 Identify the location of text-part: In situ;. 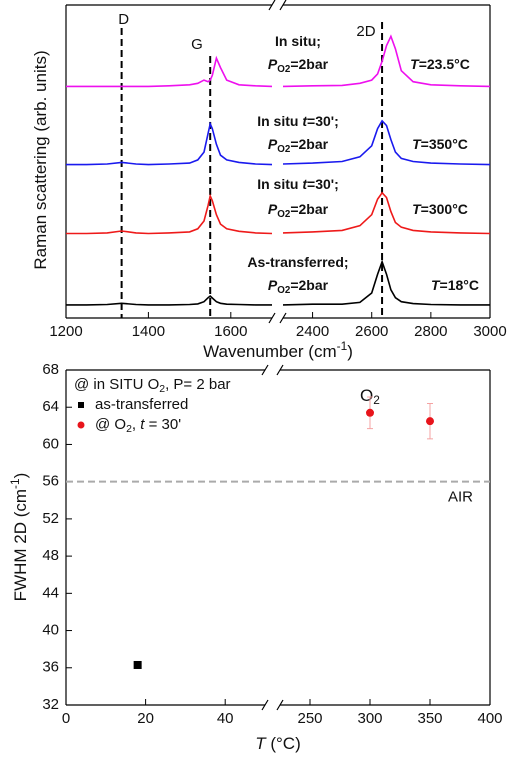
(298, 41).